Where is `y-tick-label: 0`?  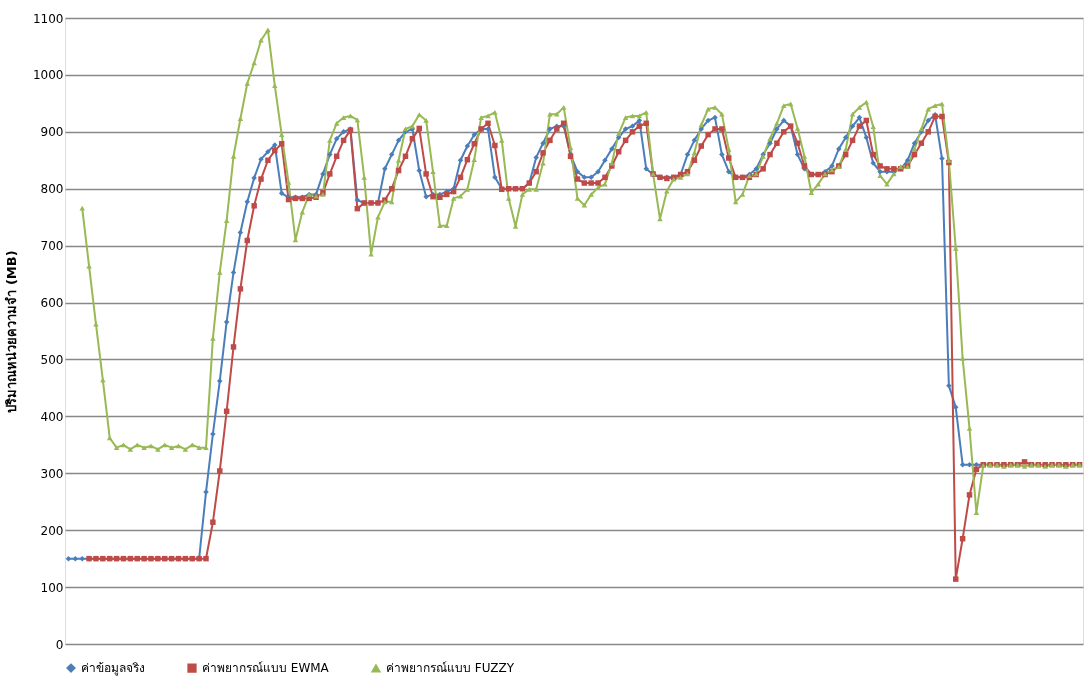
y-tick-label: 0 is located at coordinates (59, 644).